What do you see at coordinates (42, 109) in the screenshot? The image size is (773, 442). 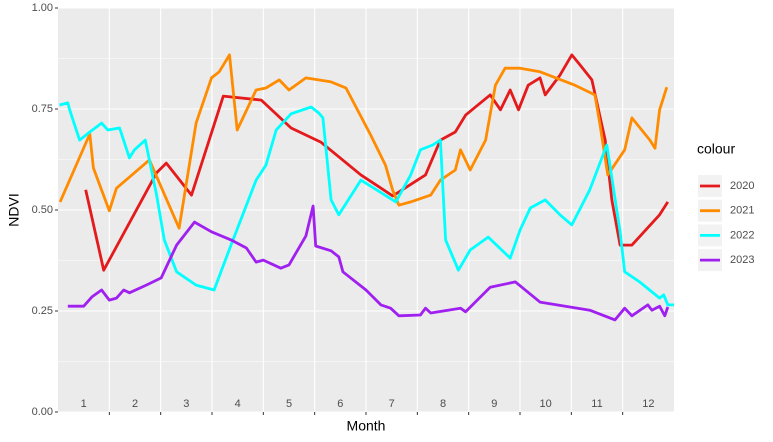 I see `y-tick-label: 0.75` at bounding box center [42, 109].